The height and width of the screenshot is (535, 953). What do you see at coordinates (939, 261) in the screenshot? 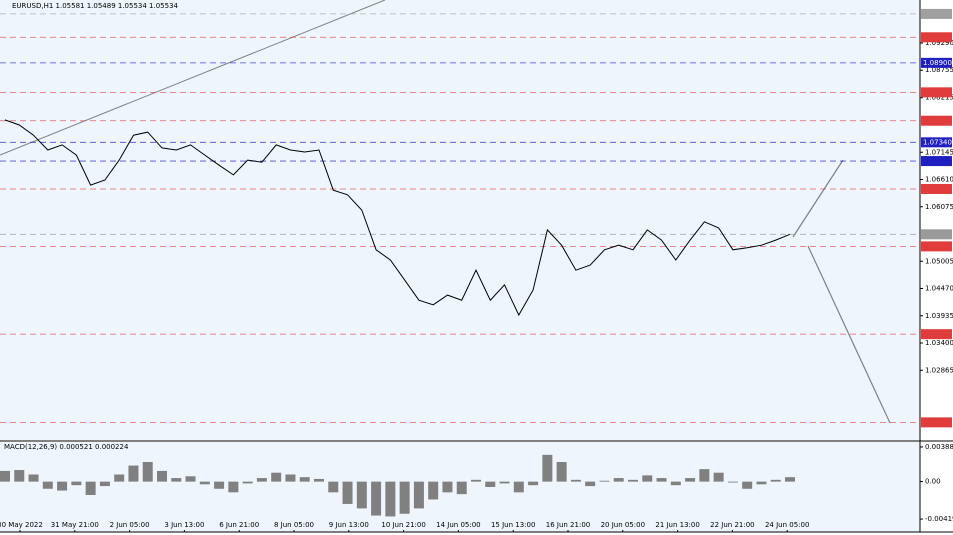
I see `y-tick-label: 1.05005` at bounding box center [939, 261].